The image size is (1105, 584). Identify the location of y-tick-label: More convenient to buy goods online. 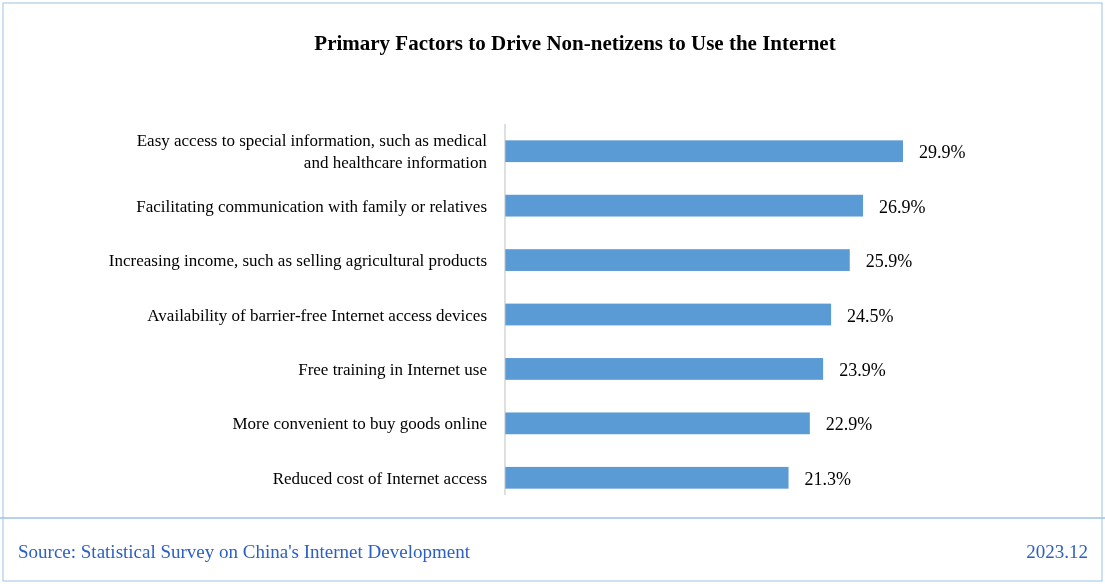
(359, 424).